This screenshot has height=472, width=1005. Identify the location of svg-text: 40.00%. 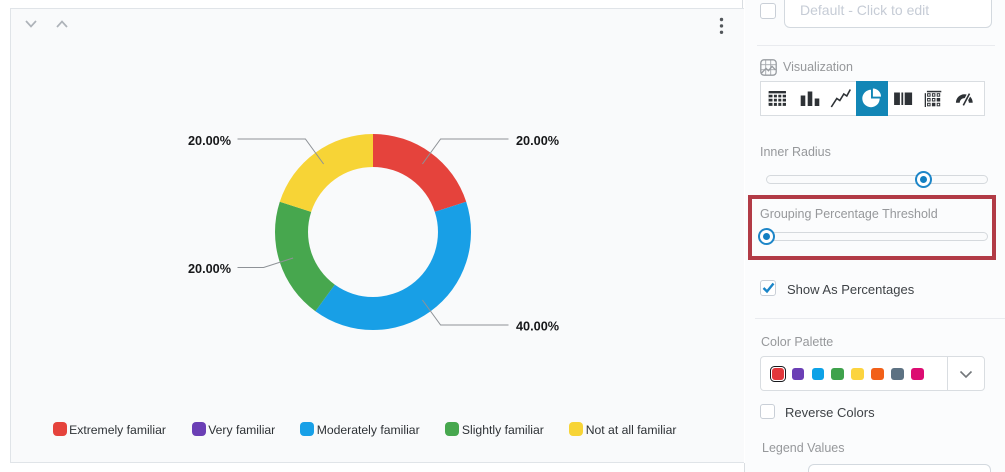
(537, 327).